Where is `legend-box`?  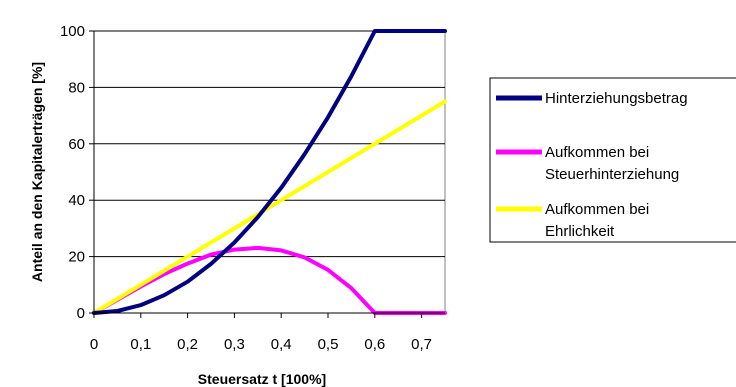 legend-box is located at coordinates (612, 160).